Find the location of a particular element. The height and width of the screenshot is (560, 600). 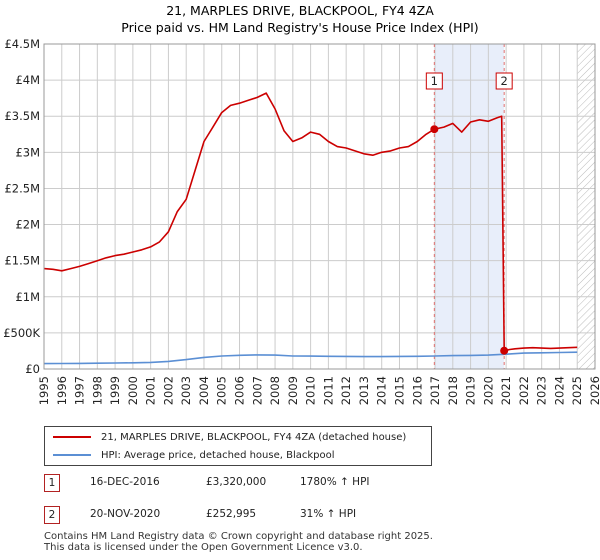

x-tick-label: 2026 is located at coordinates (594, 390).